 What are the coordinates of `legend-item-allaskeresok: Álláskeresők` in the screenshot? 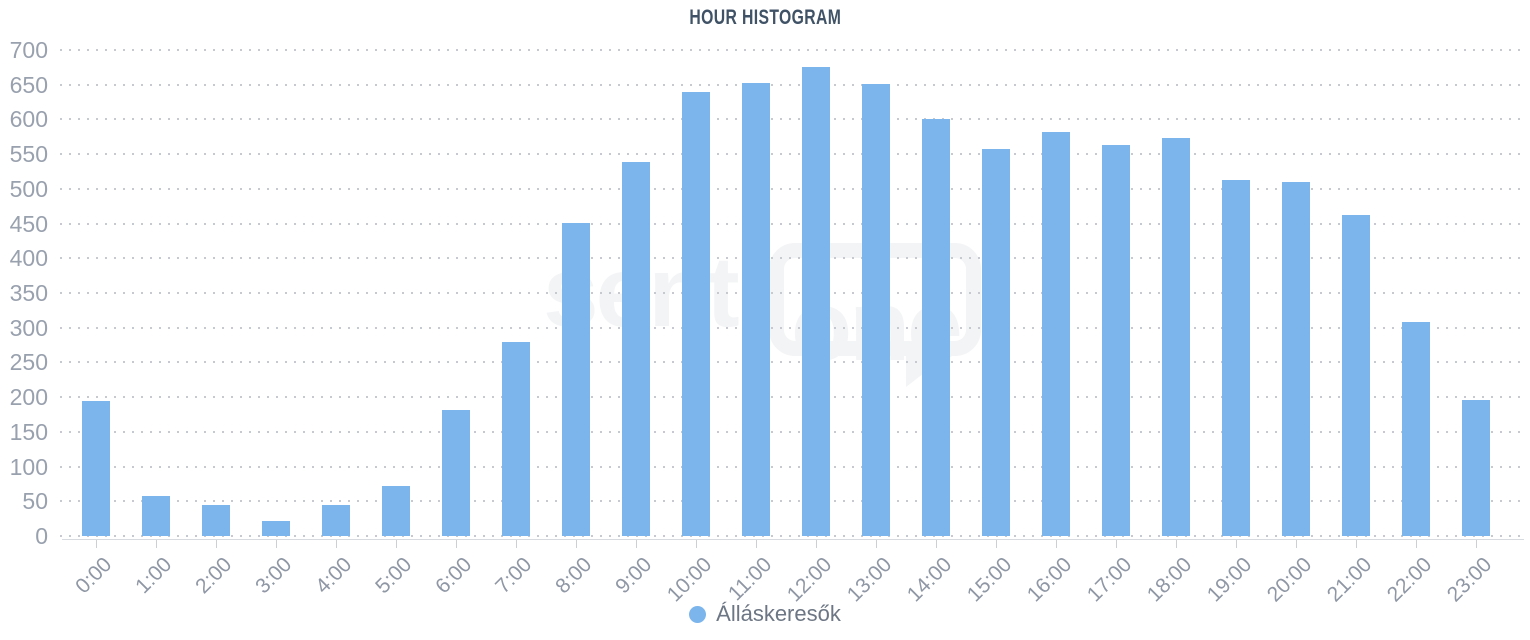 It's located at (765, 614).